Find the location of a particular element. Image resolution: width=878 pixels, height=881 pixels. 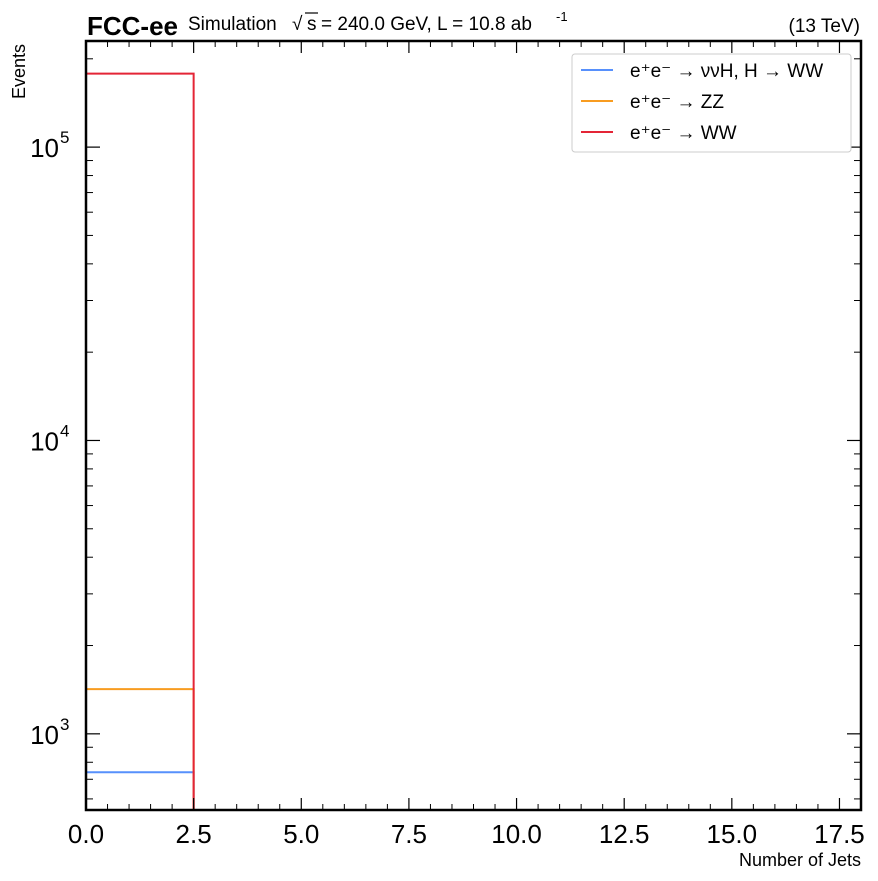

x-tick-label: 17.5 is located at coordinates (839, 834).